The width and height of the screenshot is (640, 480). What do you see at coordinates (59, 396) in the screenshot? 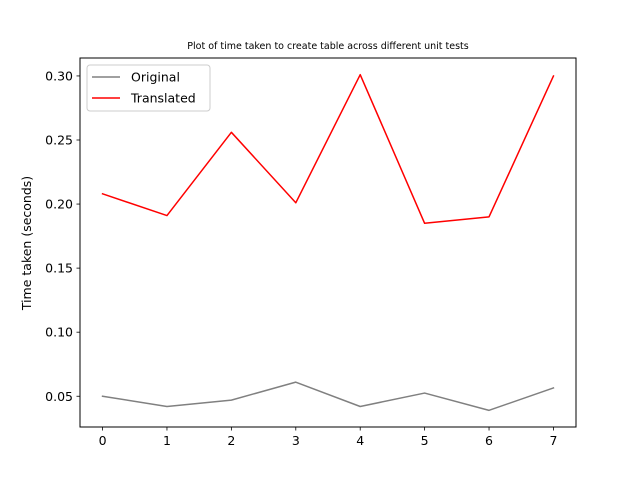
I see `y-tick-label: 0.05` at bounding box center [59, 396].